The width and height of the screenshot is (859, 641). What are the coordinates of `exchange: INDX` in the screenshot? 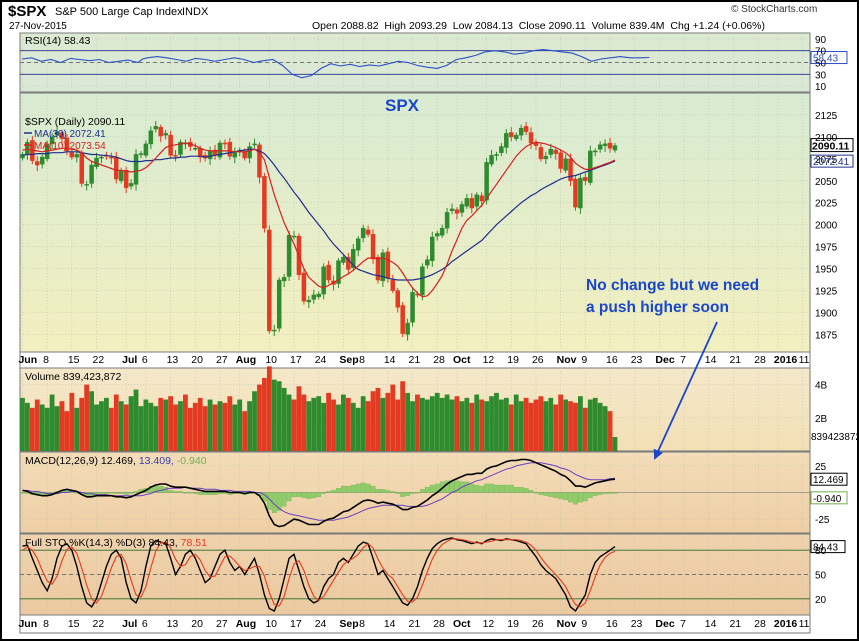 It's located at (195, 12).